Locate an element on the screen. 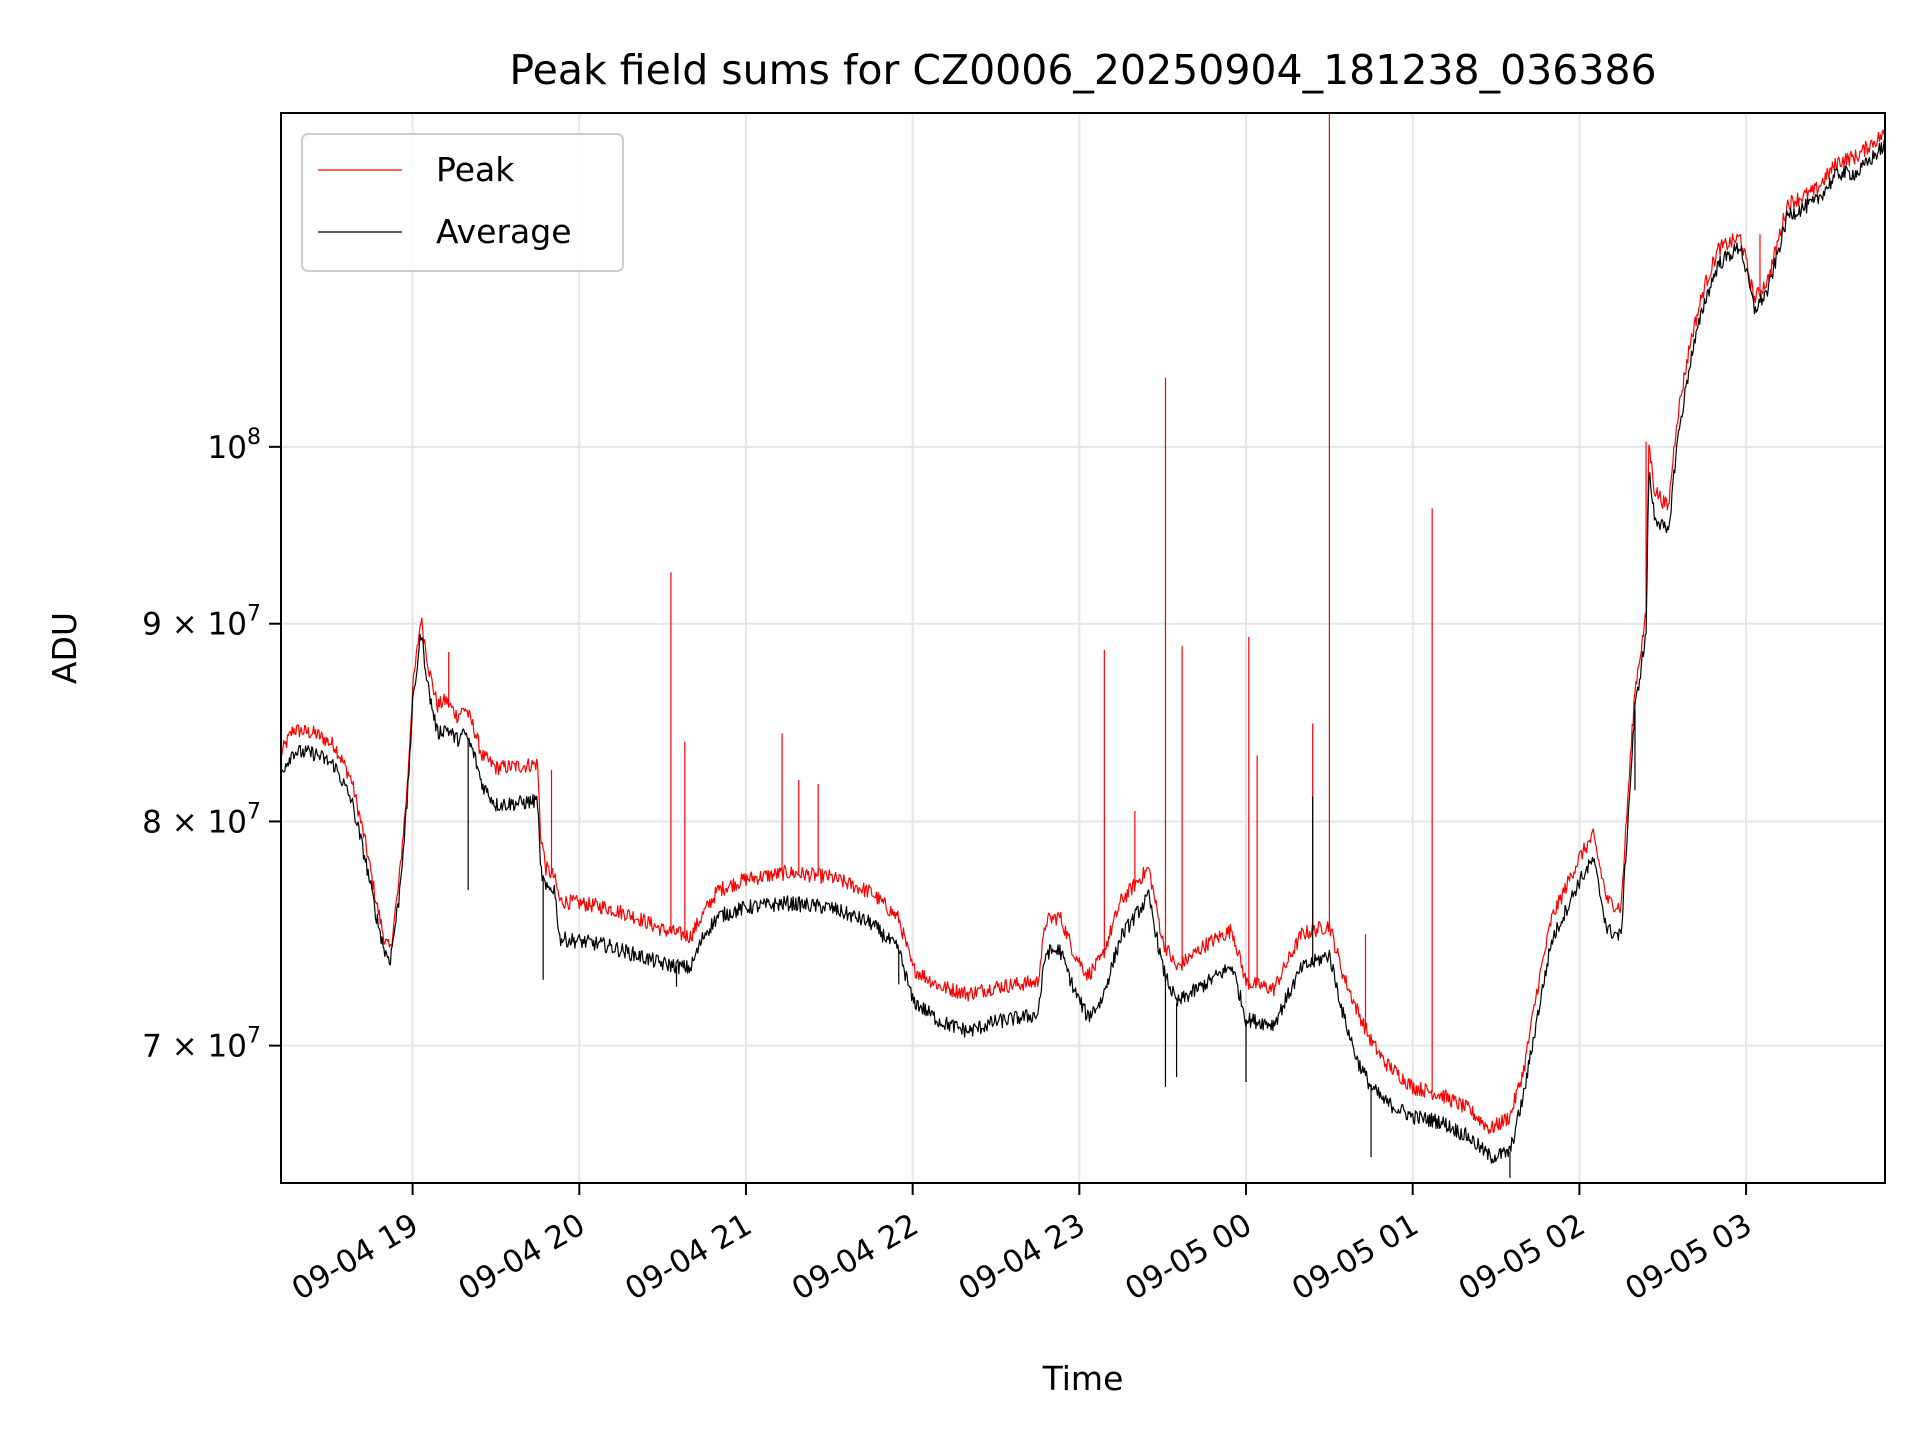 The image size is (1920, 1440). y-axis-label: ADU is located at coordinates (64, 648).